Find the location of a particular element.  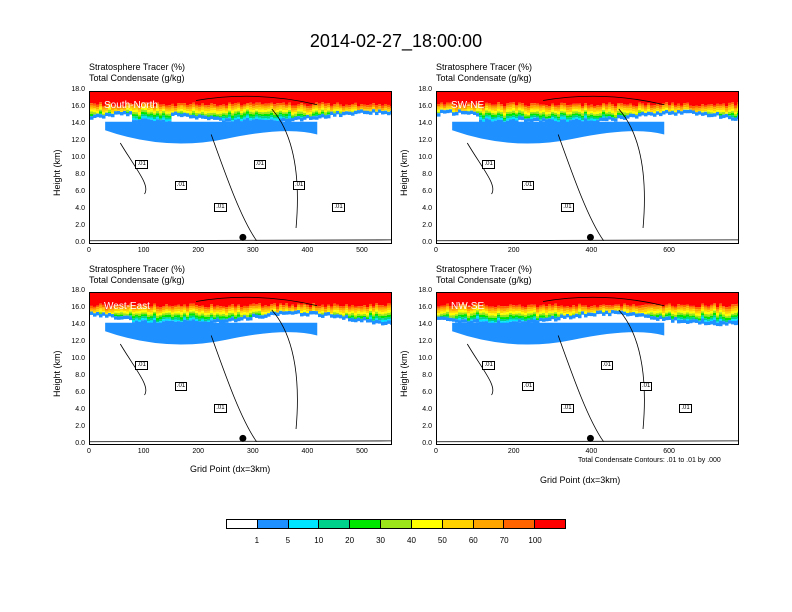

y-tick-label: 12.0 is located at coordinates (78, 140).